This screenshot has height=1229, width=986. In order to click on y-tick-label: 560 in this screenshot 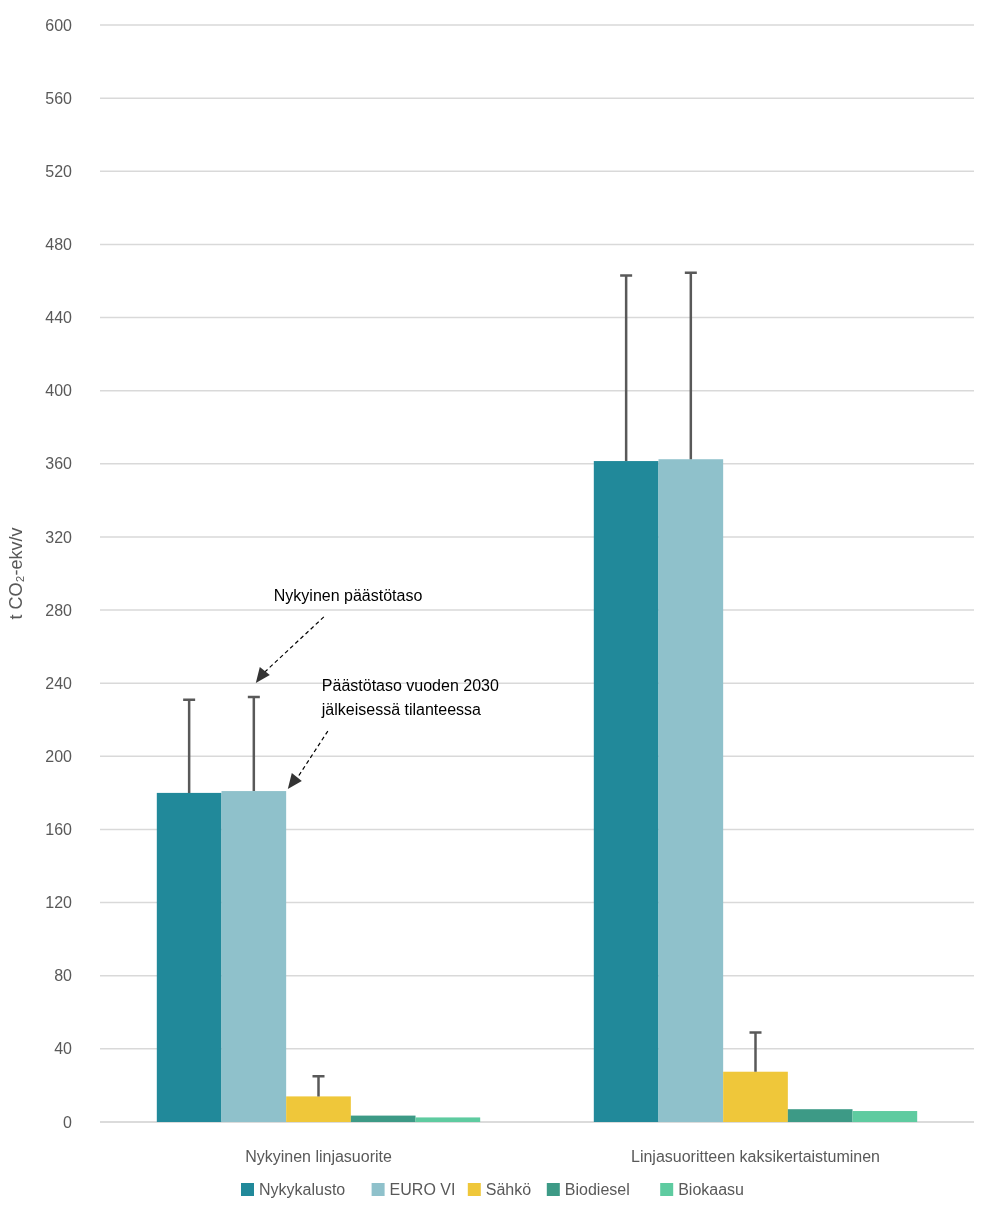, I will do `click(59, 98)`.